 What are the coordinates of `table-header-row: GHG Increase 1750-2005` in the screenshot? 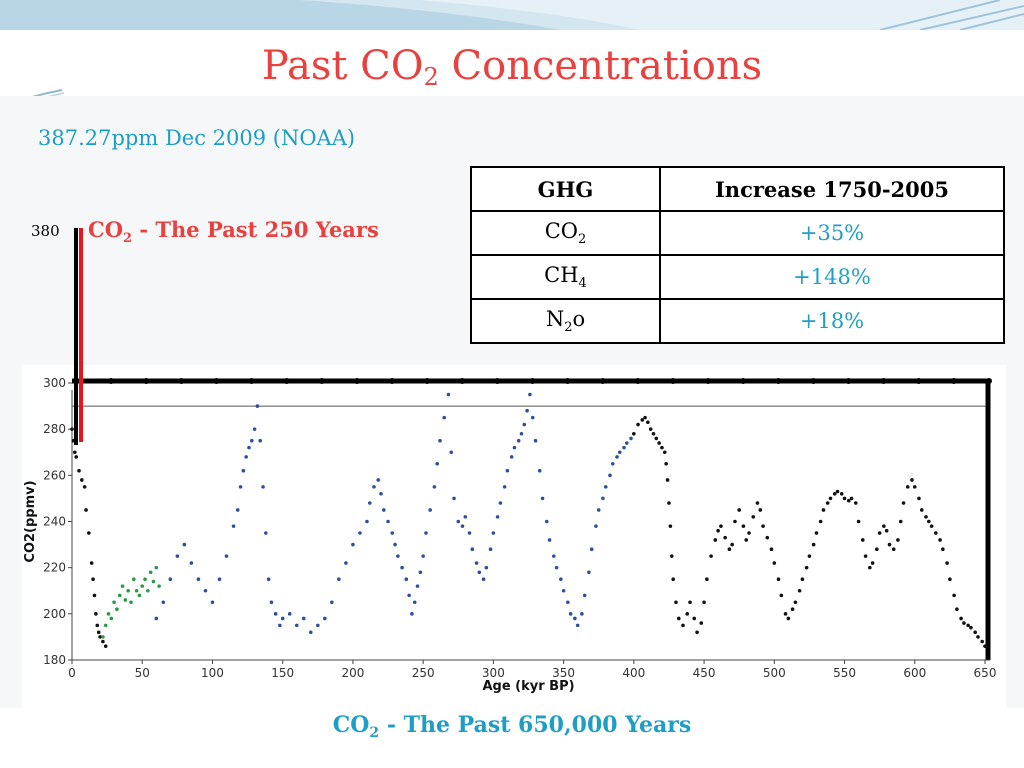 It's located at (737, 189).